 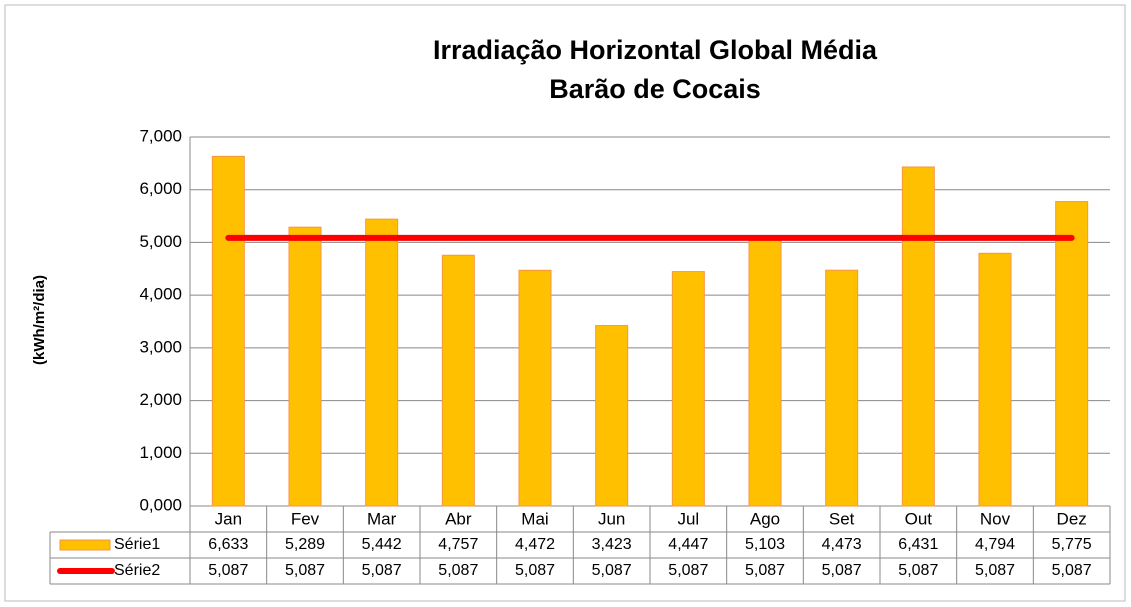 What do you see at coordinates (160, 504) in the screenshot?
I see `y-tick-label: 0,000` at bounding box center [160, 504].